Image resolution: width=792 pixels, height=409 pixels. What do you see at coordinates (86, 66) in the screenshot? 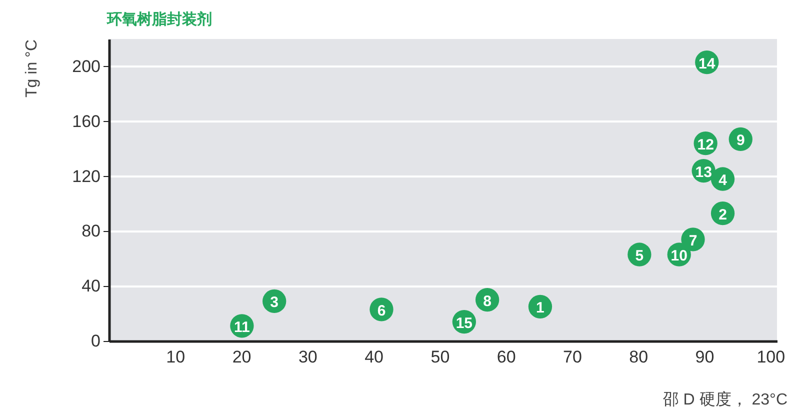
I see `y-tick-label: 200` at bounding box center [86, 66].